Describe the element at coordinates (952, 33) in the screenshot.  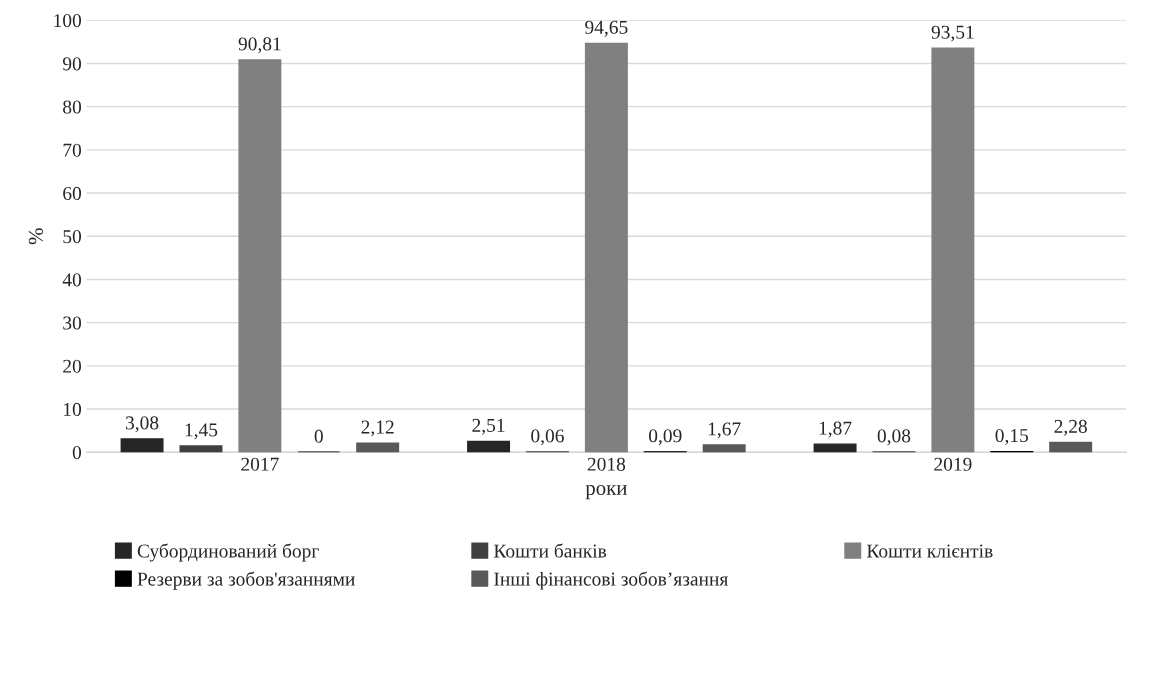
I see `data-label: 93,51` at that location.